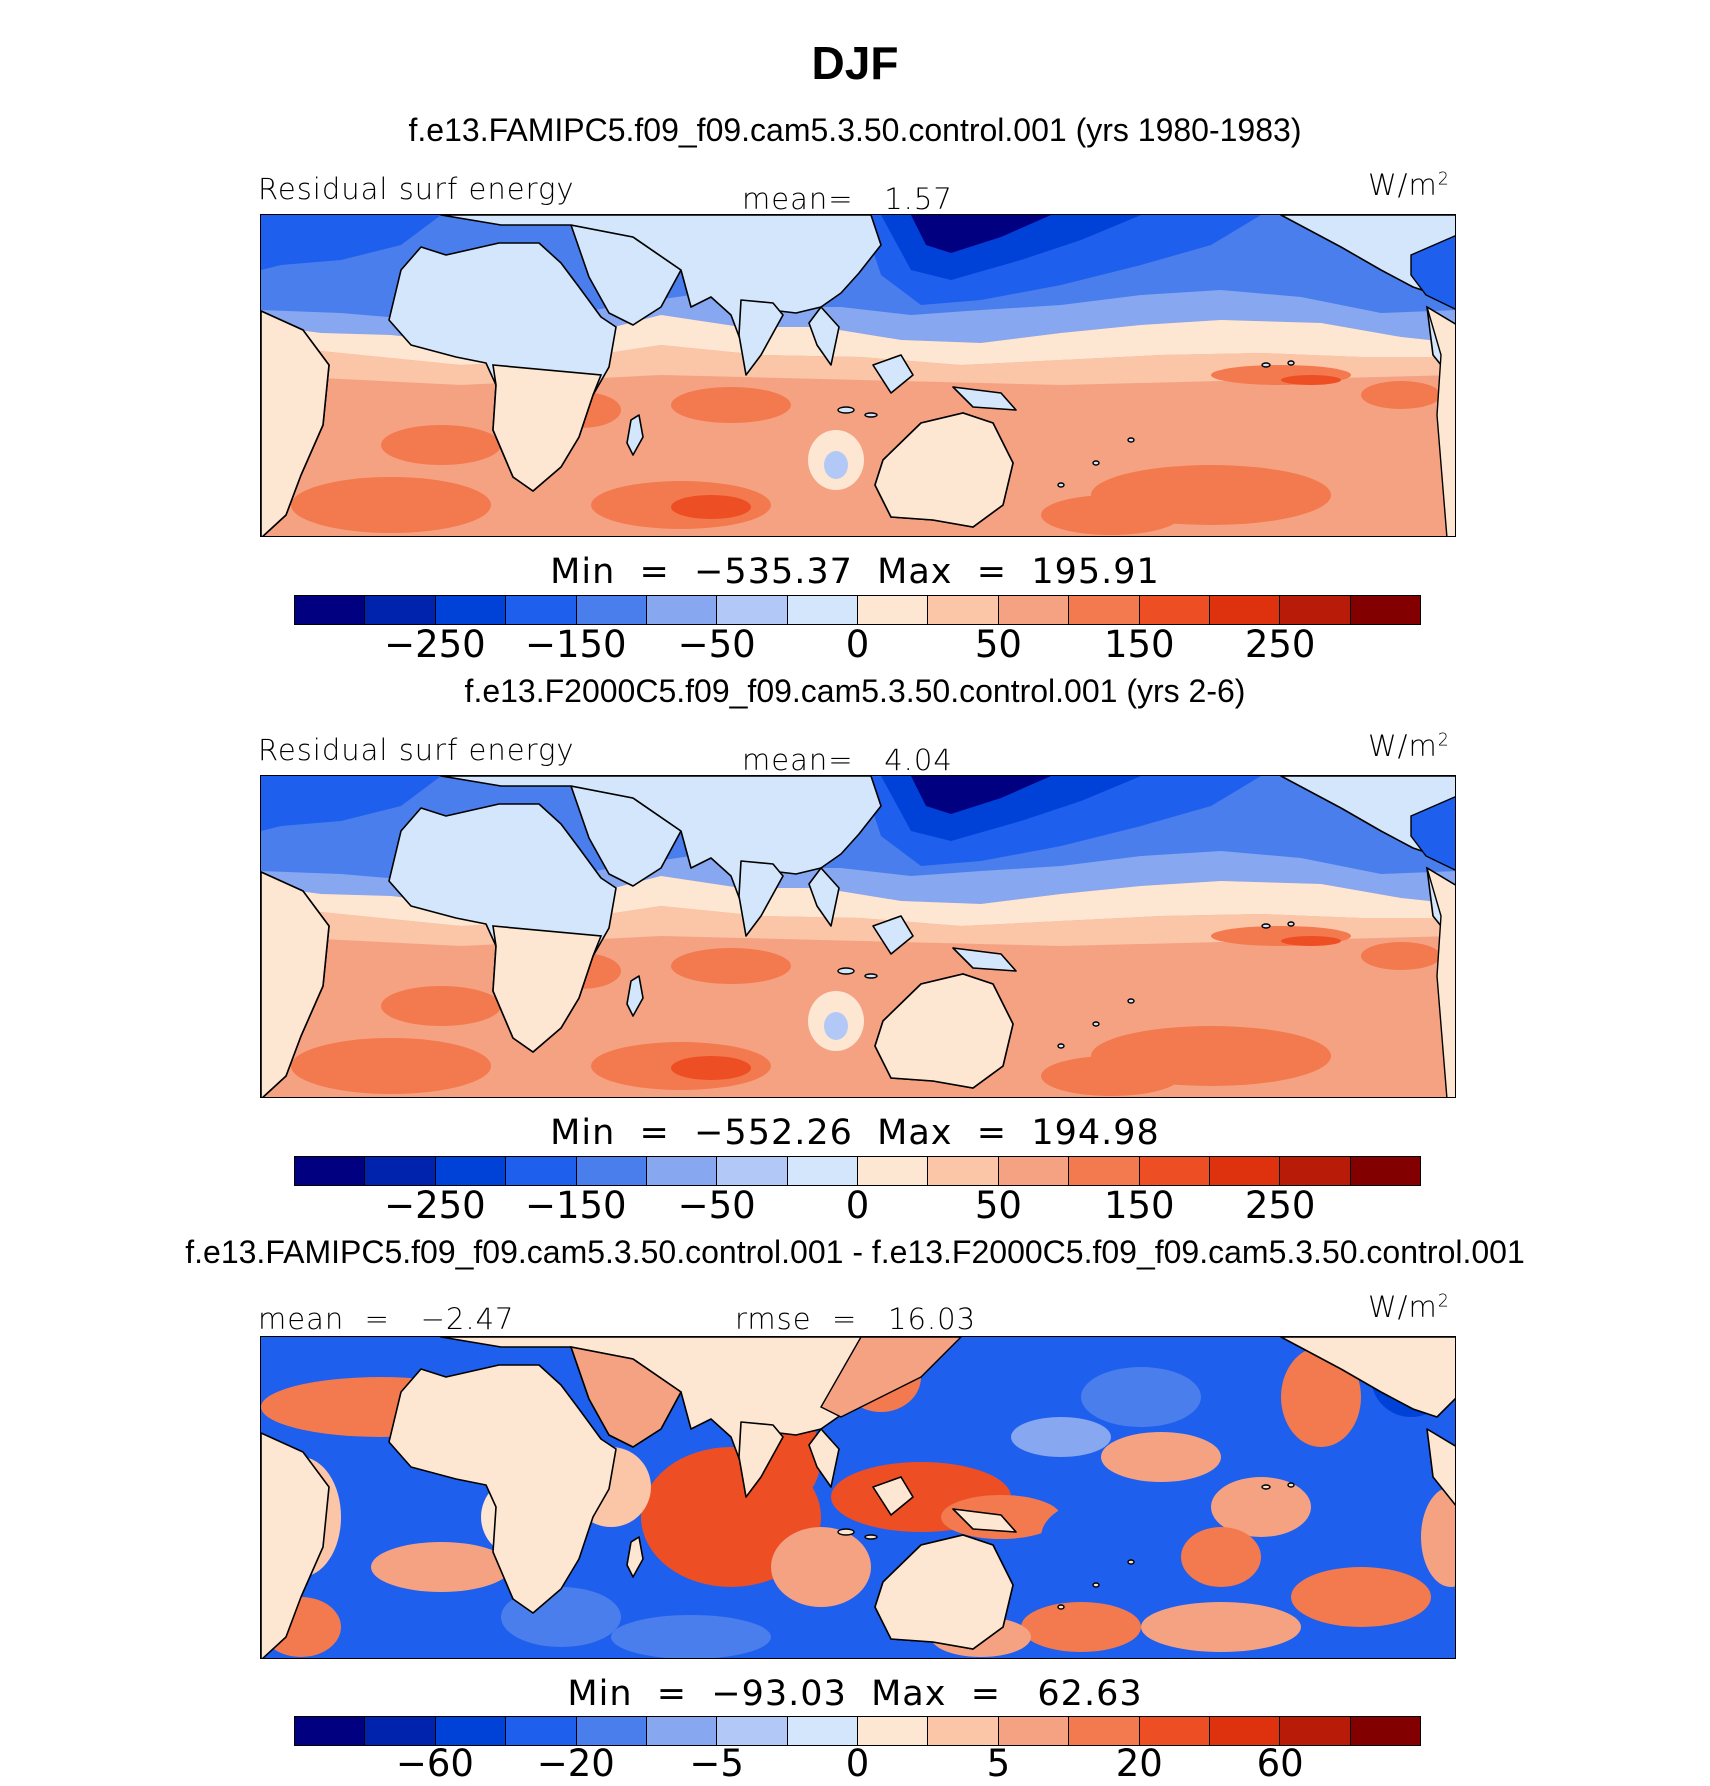 This screenshot has width=1710, height=1786. I want to click on panel-1-colorbar, so click(857, 610).